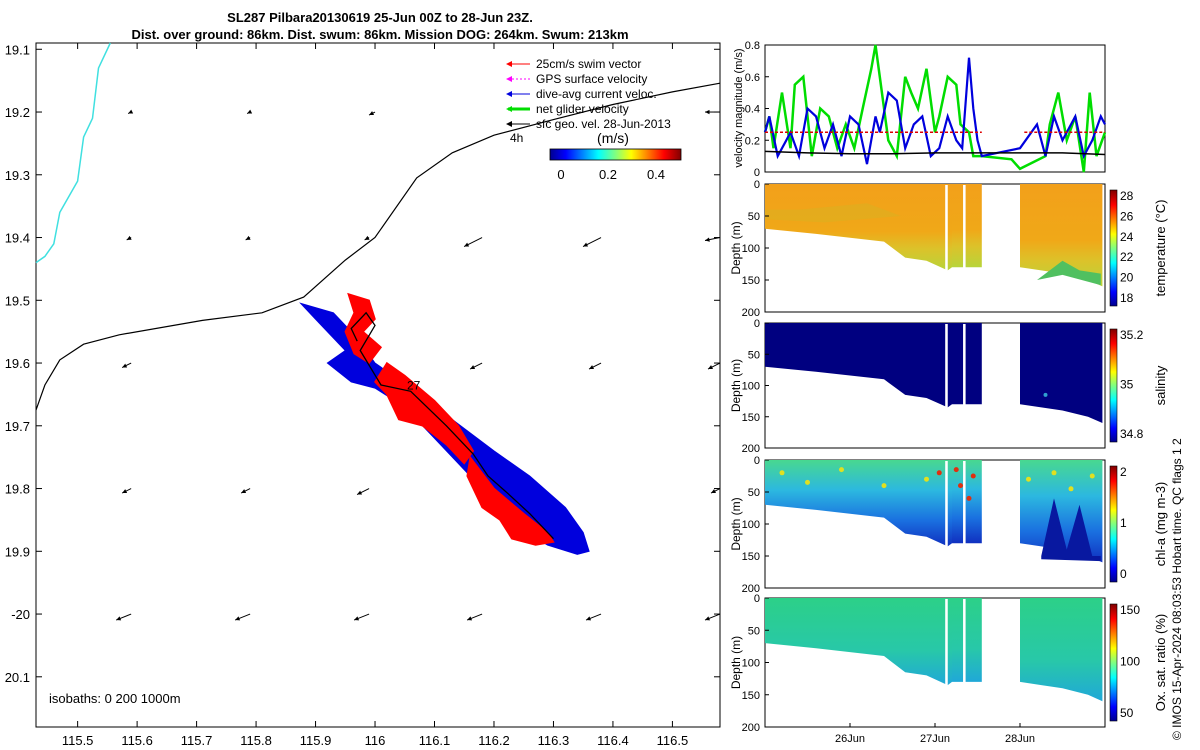 The image size is (1200, 750). What do you see at coordinates (757, 599) in the screenshot?
I see `oxygen-ytick-label: 0` at bounding box center [757, 599].